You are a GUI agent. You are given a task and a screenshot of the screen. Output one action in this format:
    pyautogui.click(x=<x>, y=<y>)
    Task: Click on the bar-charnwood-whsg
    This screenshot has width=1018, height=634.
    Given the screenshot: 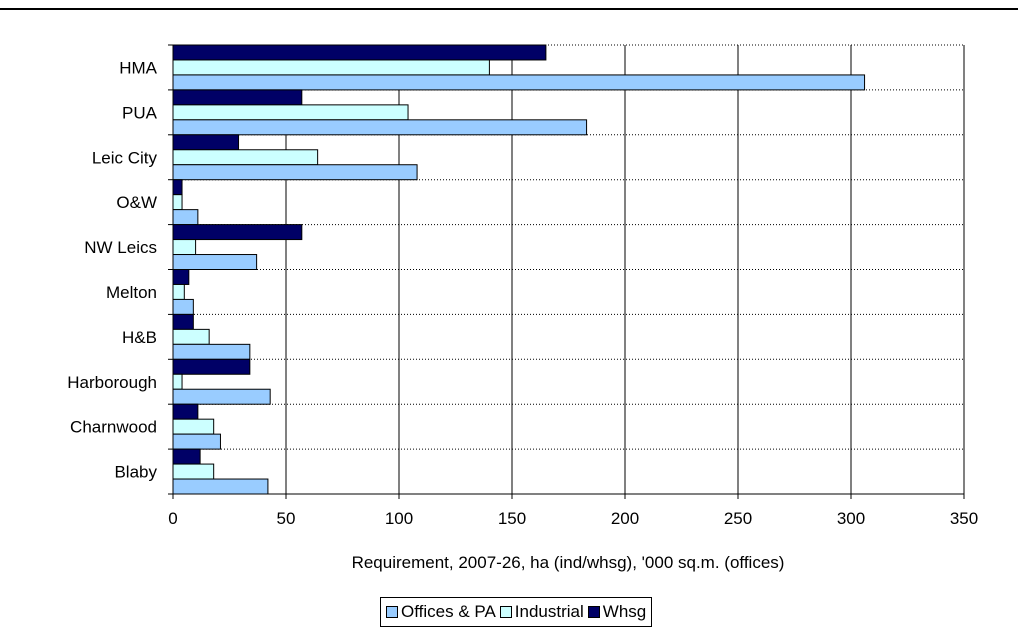 What is the action you would take?
    pyautogui.click(x=185, y=411)
    